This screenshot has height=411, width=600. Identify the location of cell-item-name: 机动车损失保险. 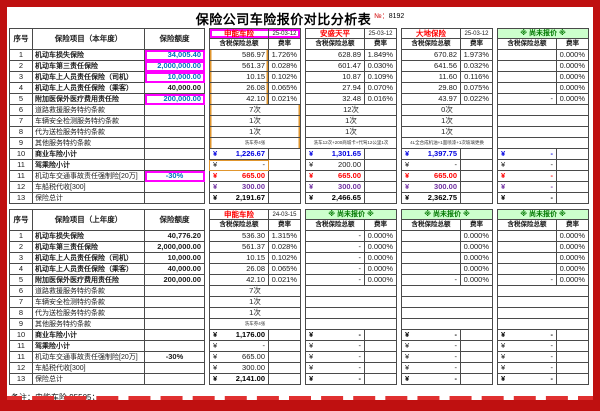
(89, 236).